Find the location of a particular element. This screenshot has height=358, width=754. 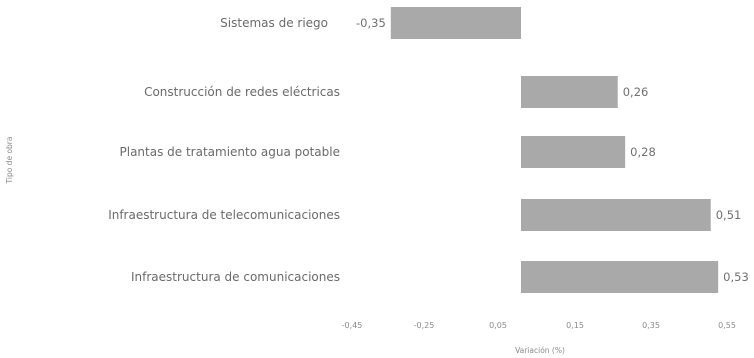

x-axis-ticks: -0,45 -0,25 0,05 0,15 0,35 0,55 is located at coordinates (539, 325).